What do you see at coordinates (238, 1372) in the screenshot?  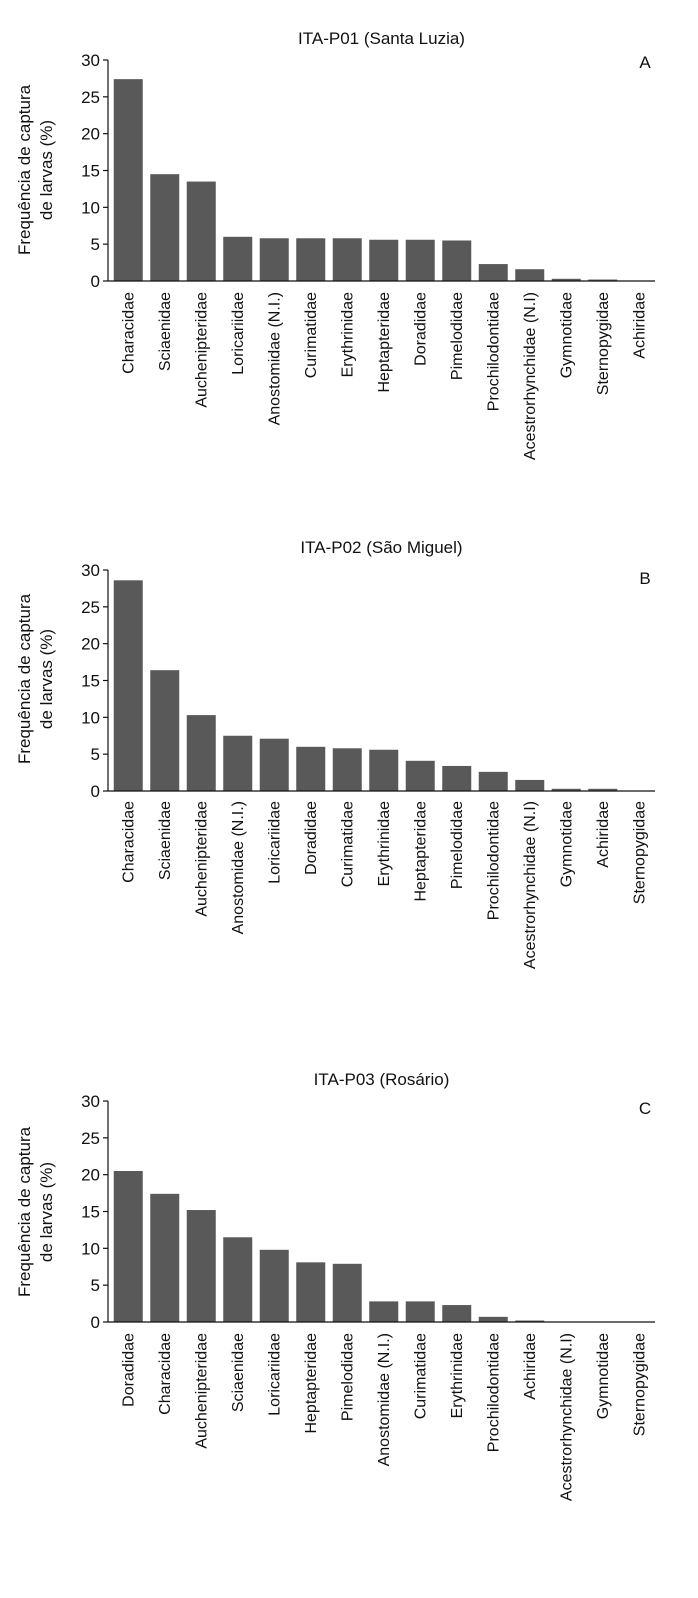 I see `x-category-label: Sciaenidae` at bounding box center [238, 1372].